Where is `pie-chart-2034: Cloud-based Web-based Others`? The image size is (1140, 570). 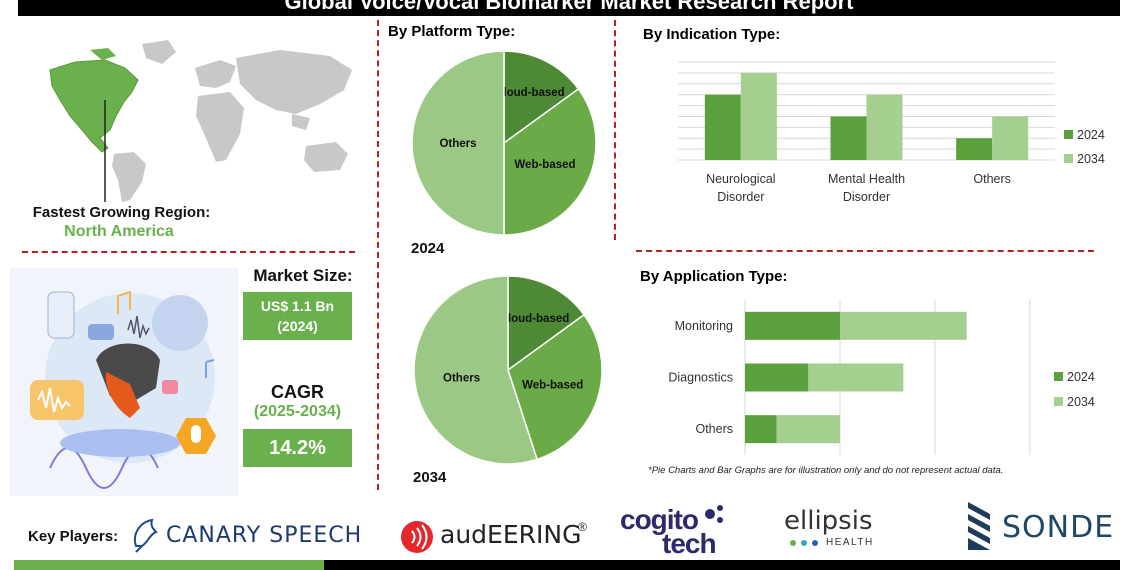
pie-chart-2034: Cloud-based Web-based Others is located at coordinates (508, 370).